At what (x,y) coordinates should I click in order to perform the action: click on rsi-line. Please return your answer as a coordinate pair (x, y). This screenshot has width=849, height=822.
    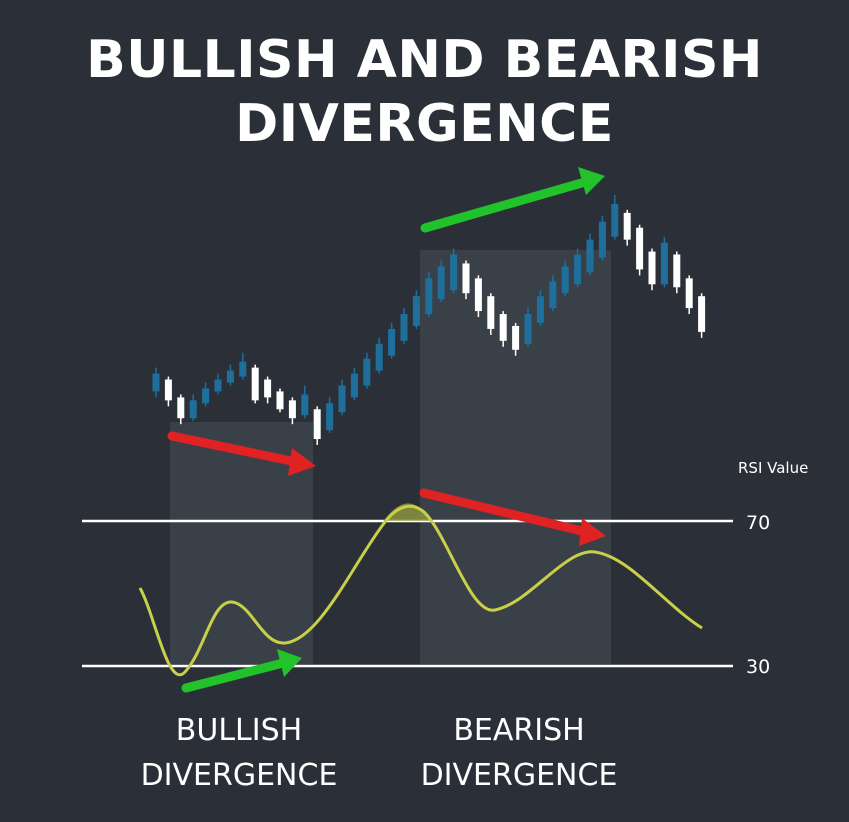
    Looking at the image, I should click on (420, 590).